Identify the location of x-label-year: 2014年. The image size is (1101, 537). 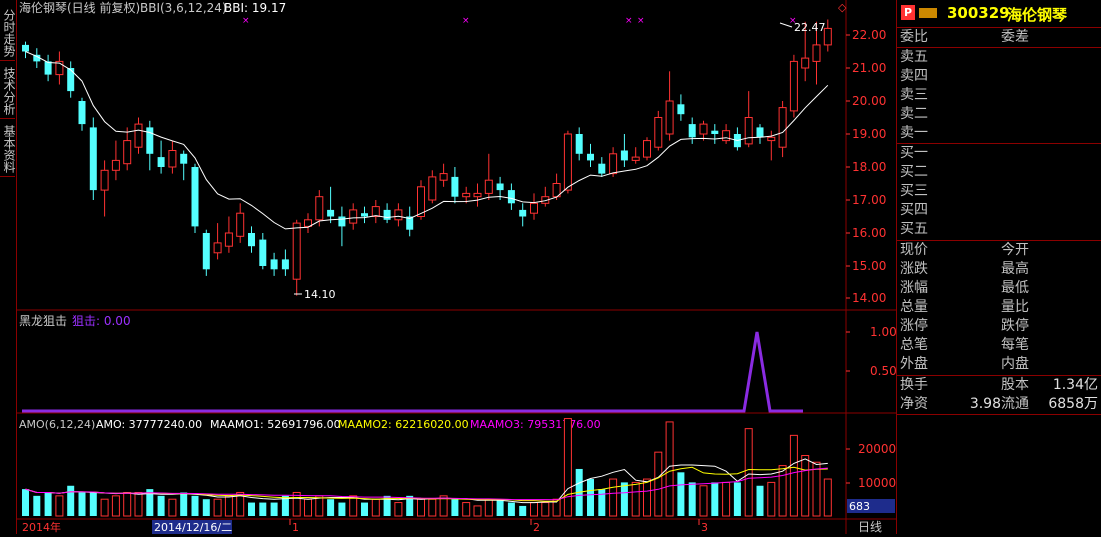
(41, 527).